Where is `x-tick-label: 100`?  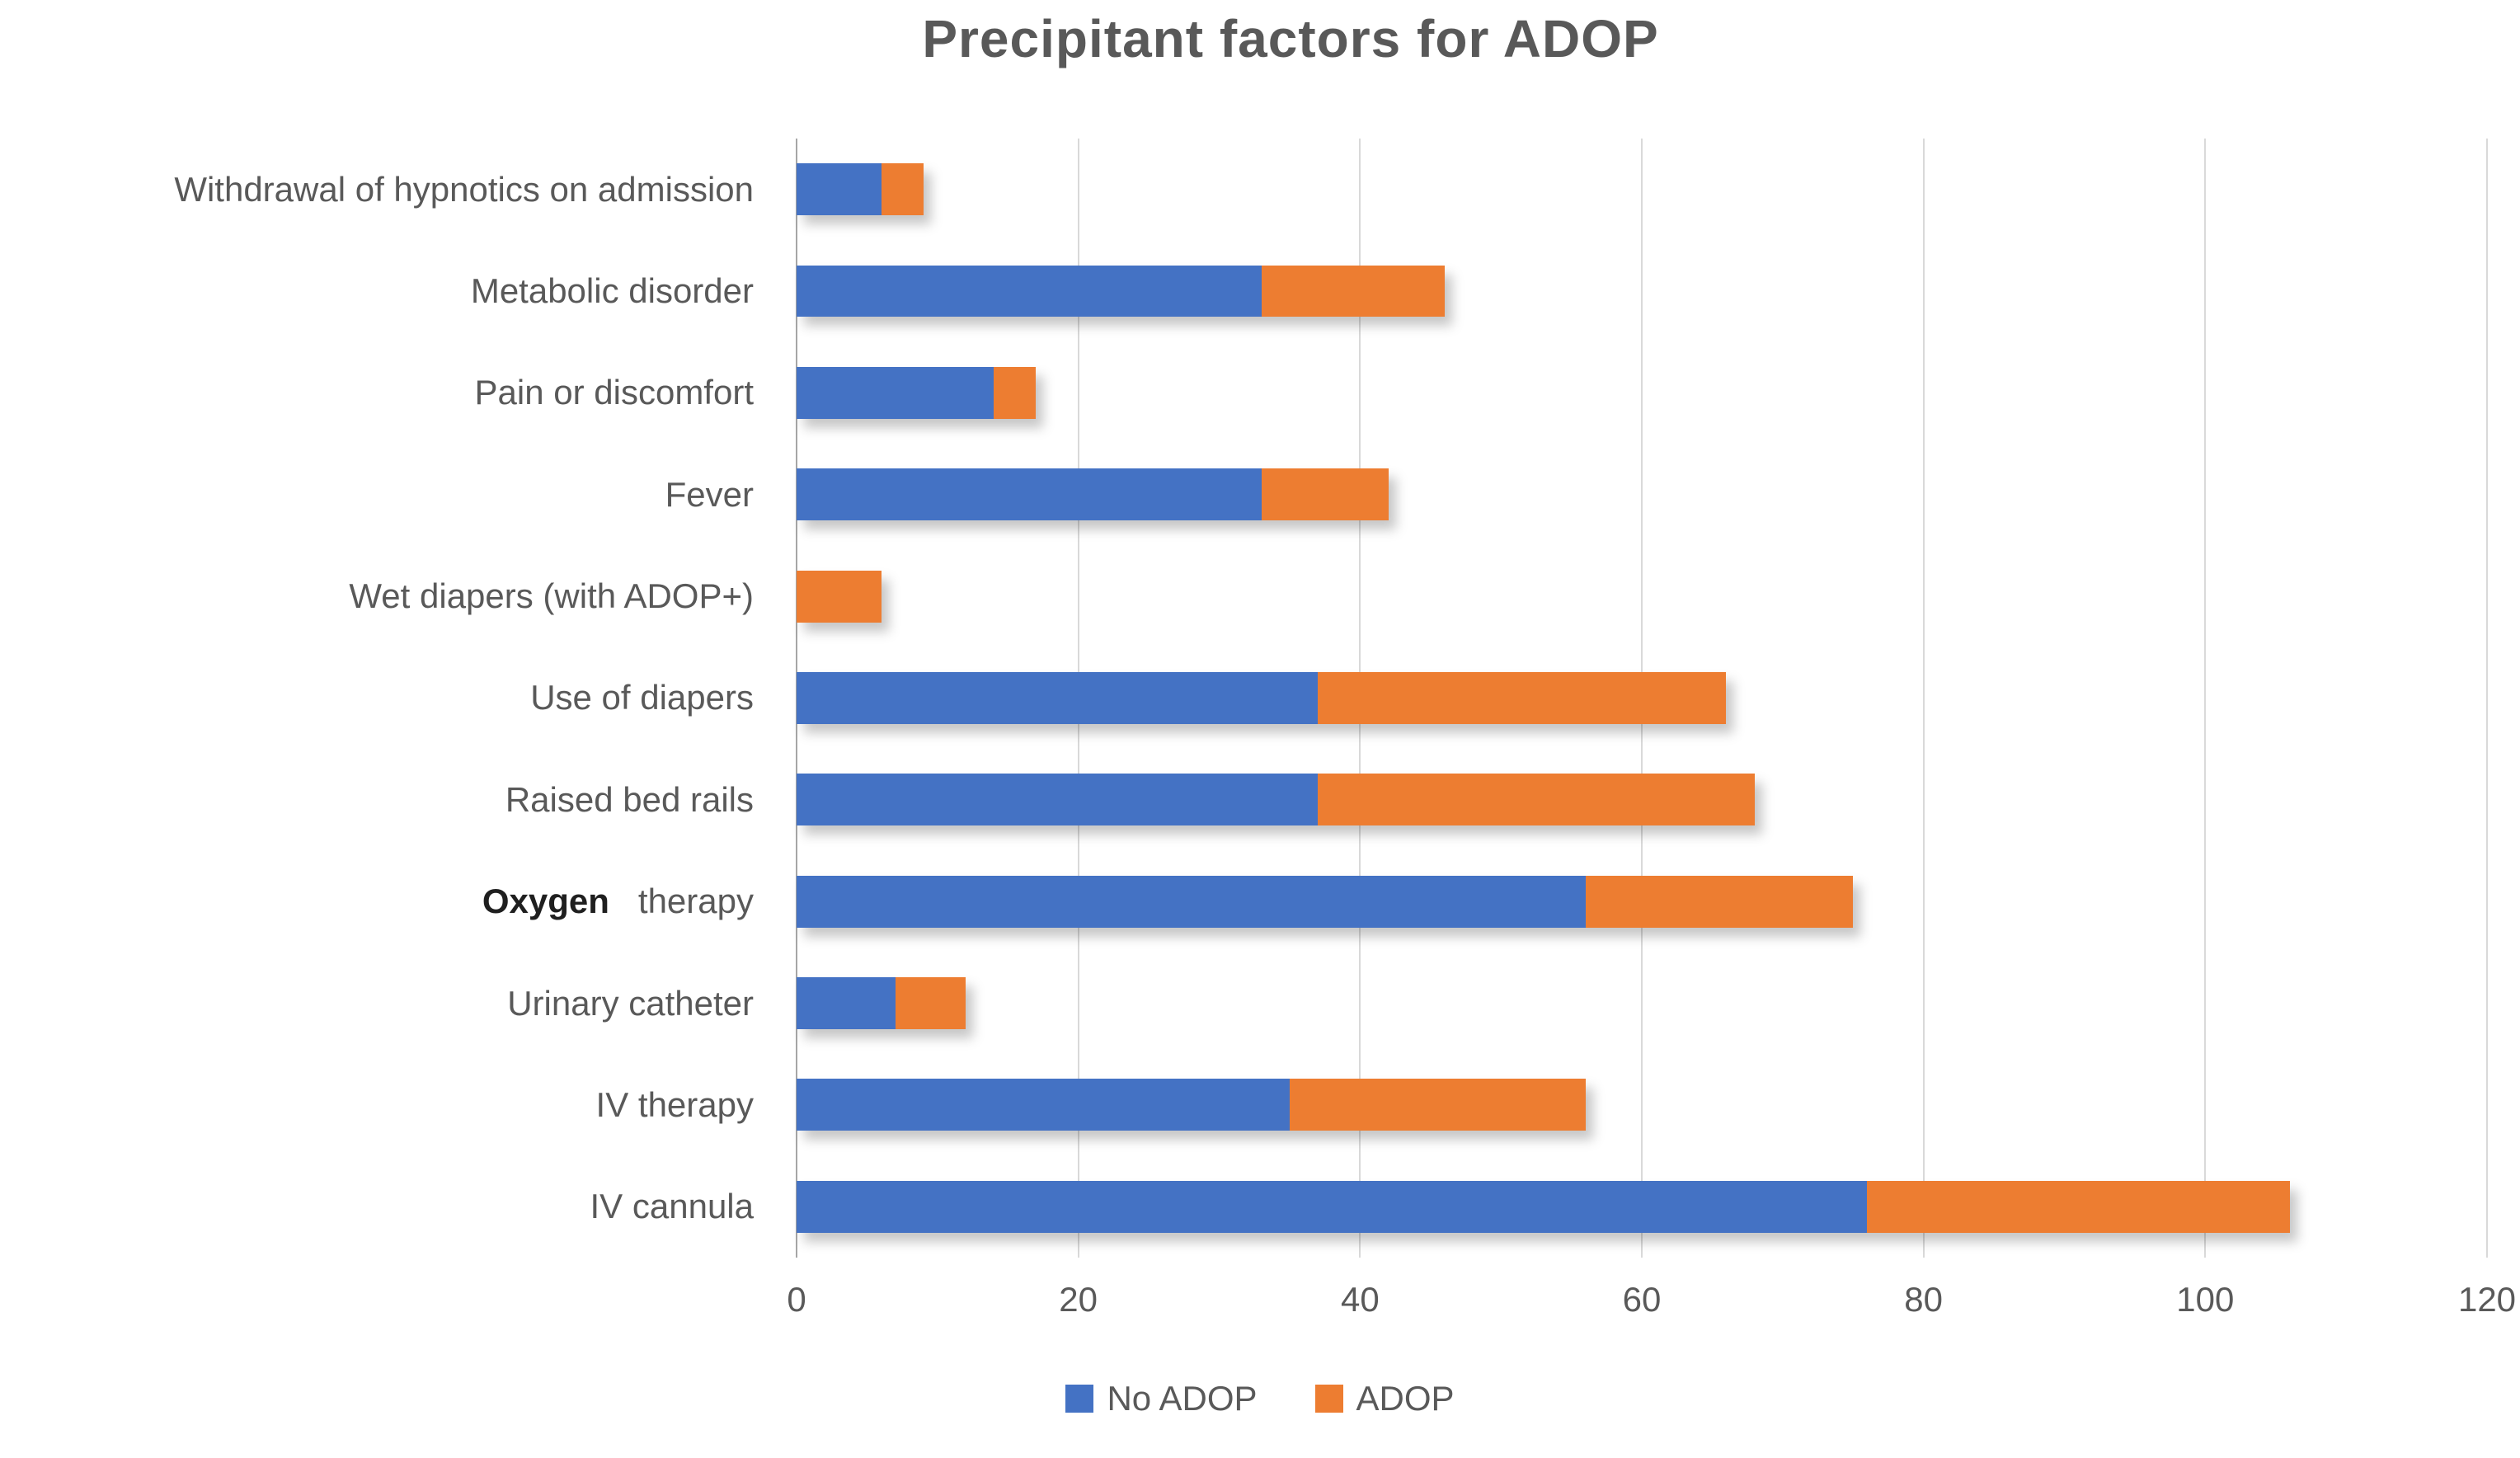 x-tick-label: 100 is located at coordinates (2205, 1299).